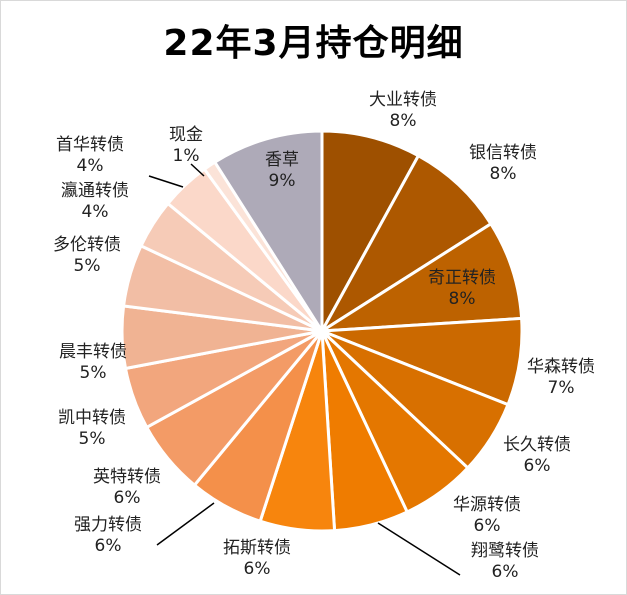 The width and height of the screenshot is (627, 595). I want to click on slice-label-name: 香草, so click(282, 160).